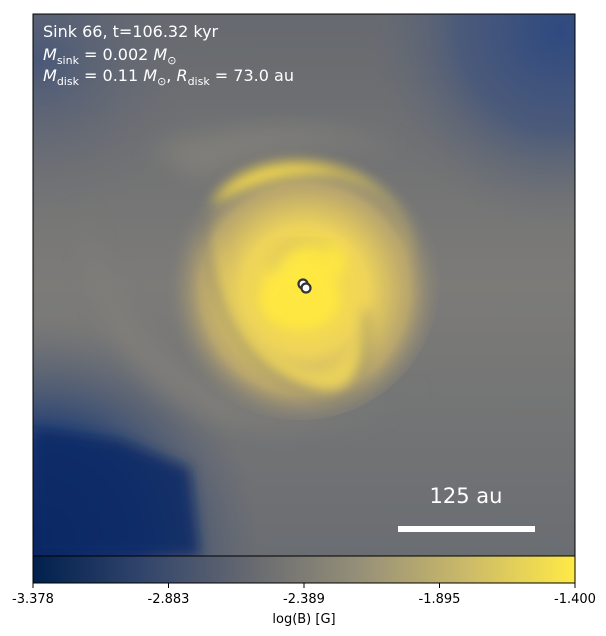 The image size is (606, 636). What do you see at coordinates (304, 599) in the screenshot?
I see `colorbar-tick-label: -2.389` at bounding box center [304, 599].